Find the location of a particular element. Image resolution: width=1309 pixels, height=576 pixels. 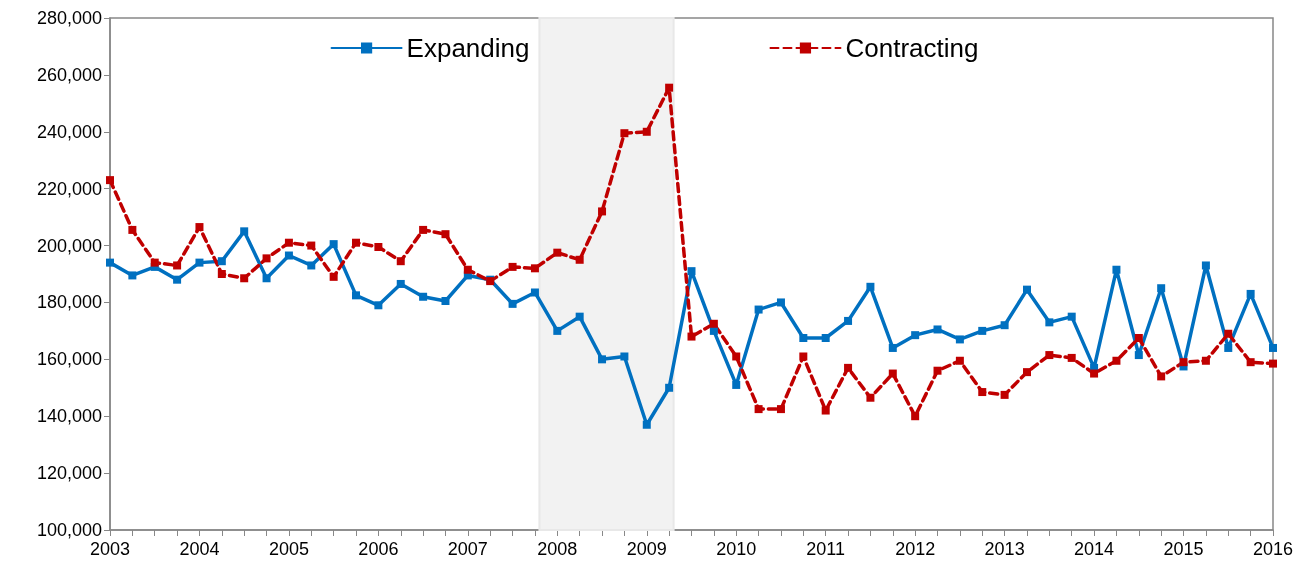

x-tick-label: 2014 is located at coordinates (1094, 549).